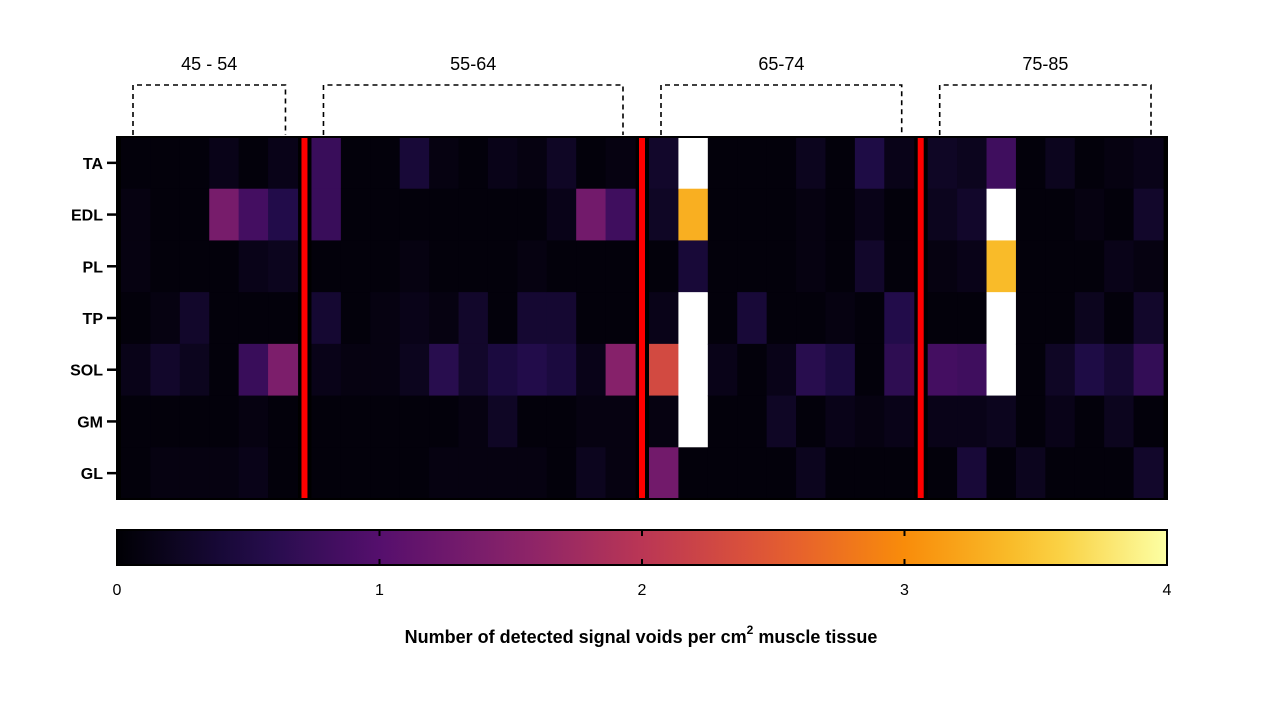 The height and width of the screenshot is (725, 1280). What do you see at coordinates (473, 109) in the screenshot?
I see `group-bracket` at bounding box center [473, 109].